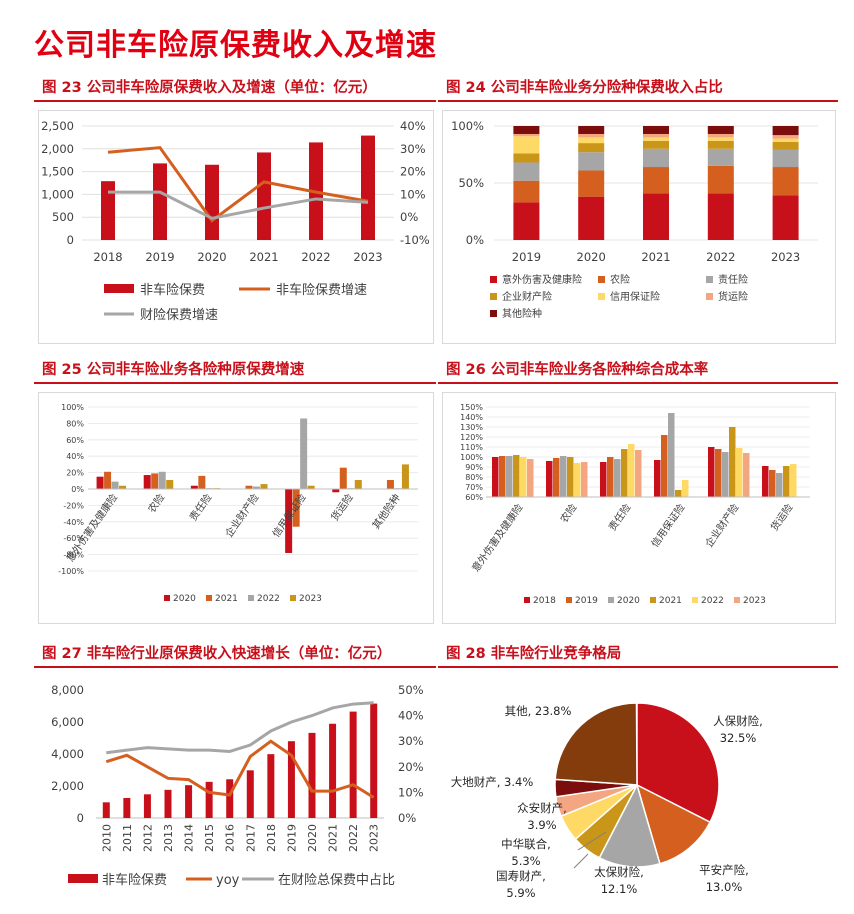  What do you see at coordinates (73, 522) in the screenshot?
I see `y-tick-label: -40%` at bounding box center [73, 522].